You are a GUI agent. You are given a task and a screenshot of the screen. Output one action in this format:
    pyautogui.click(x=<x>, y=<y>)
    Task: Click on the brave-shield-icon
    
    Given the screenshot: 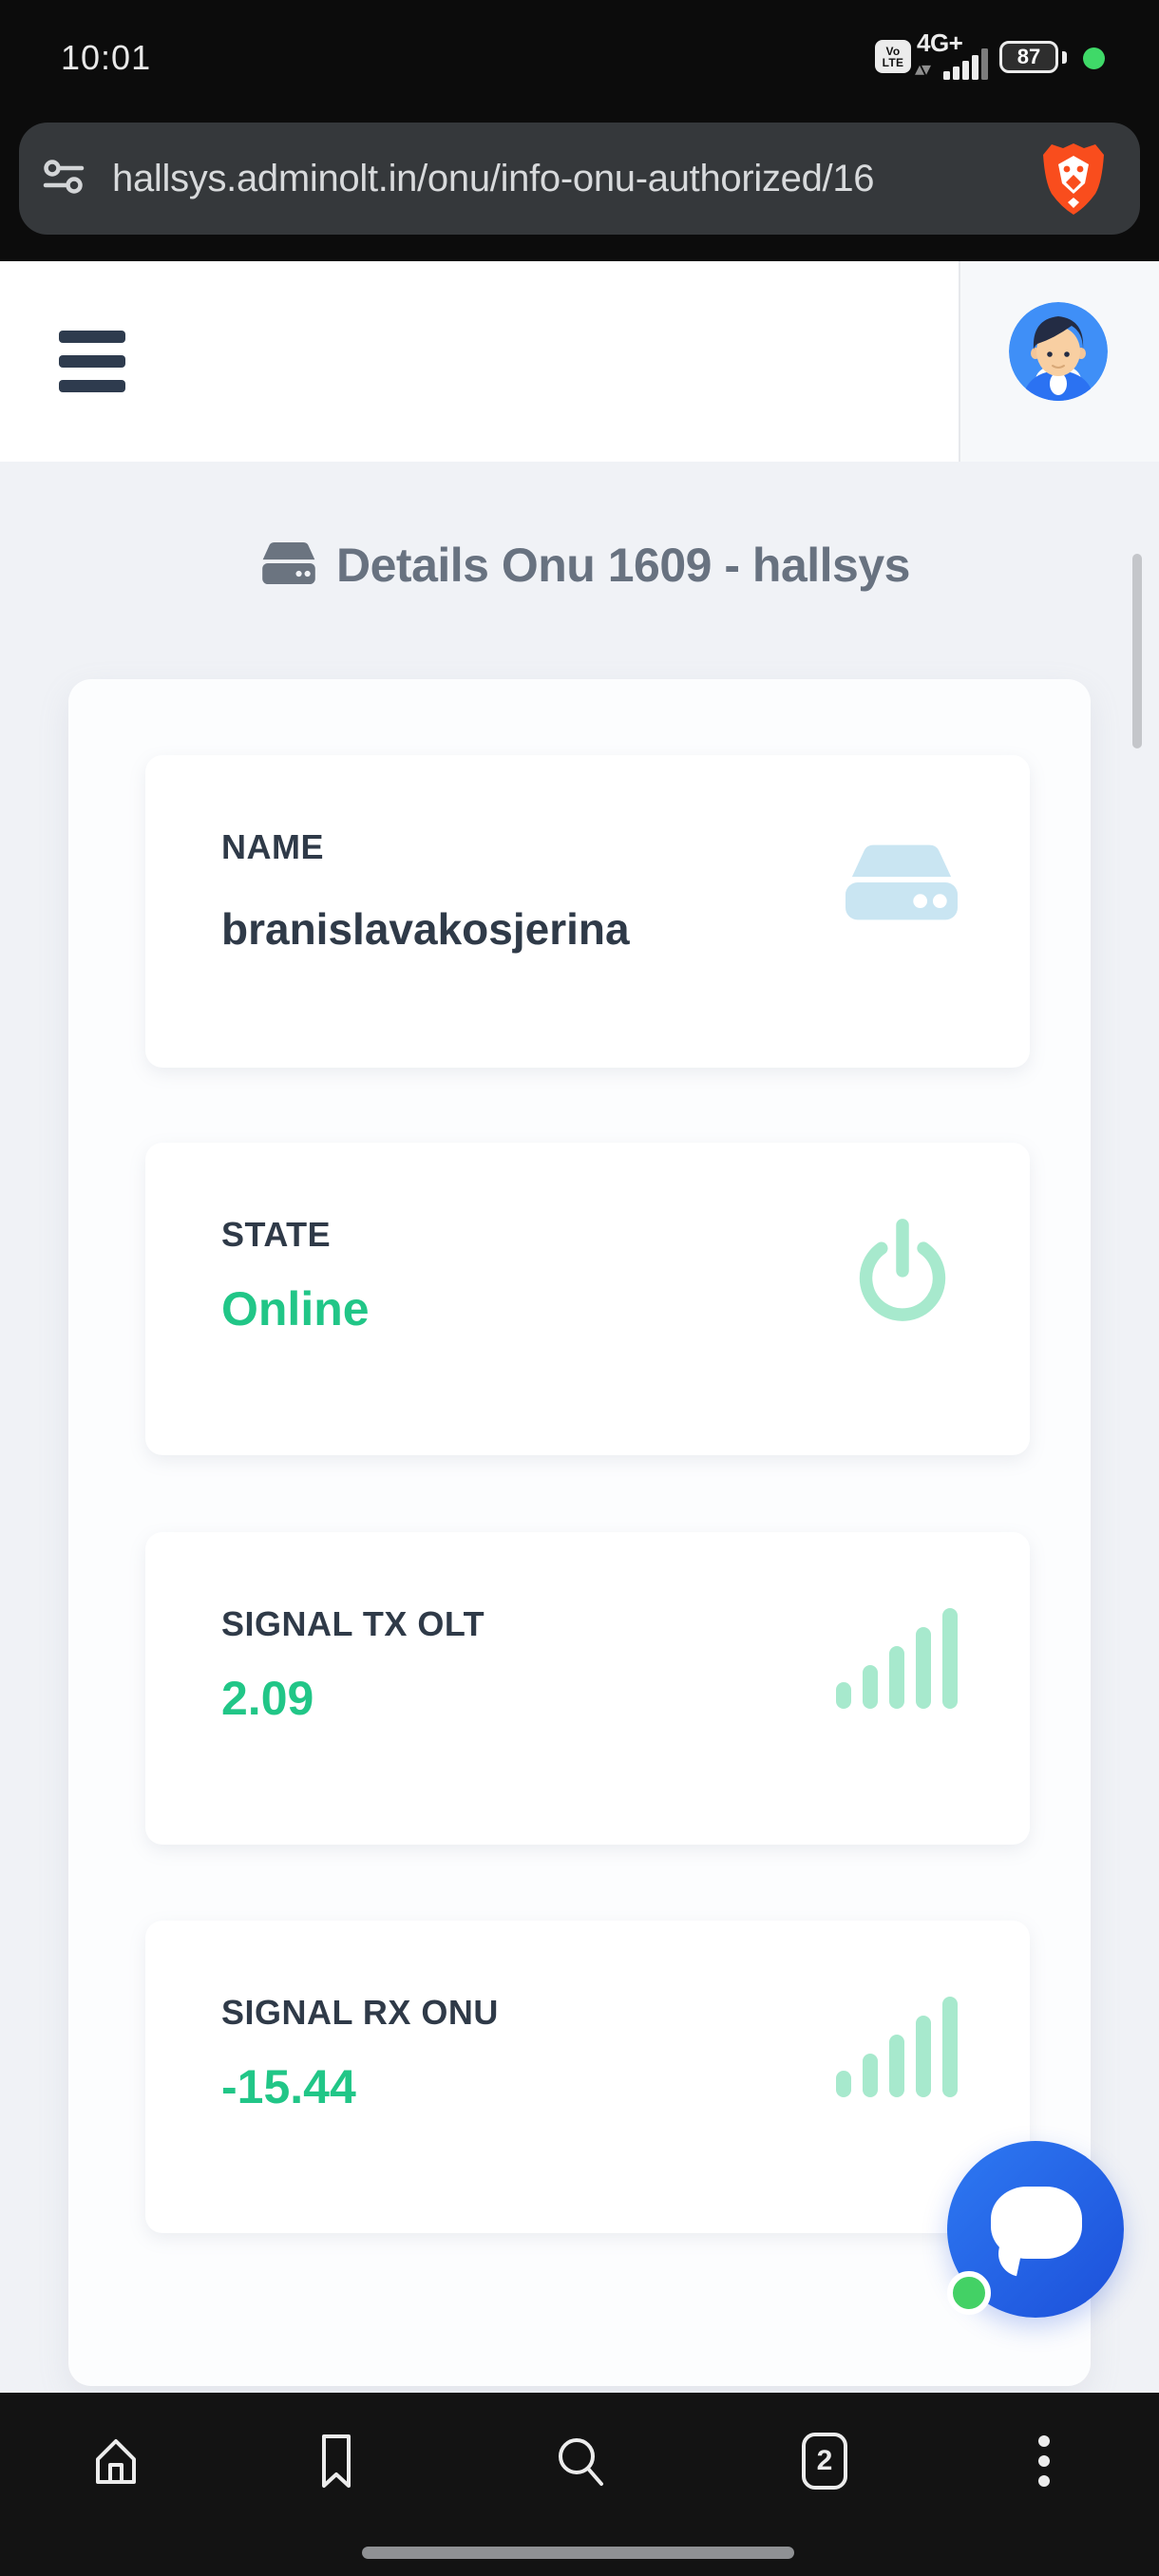 What is the action you would take?
    pyautogui.click(x=1073, y=179)
    